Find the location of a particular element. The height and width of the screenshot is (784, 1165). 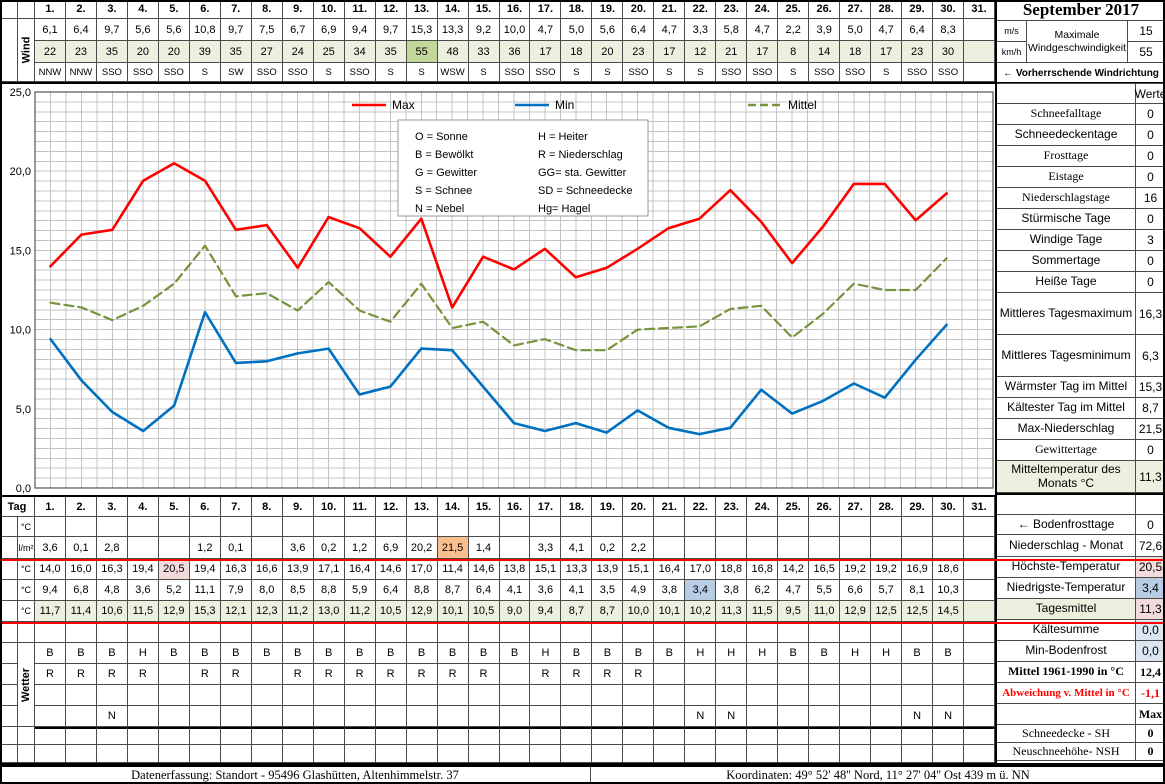

tmin-cell: 6,2 is located at coordinates (763, 590).